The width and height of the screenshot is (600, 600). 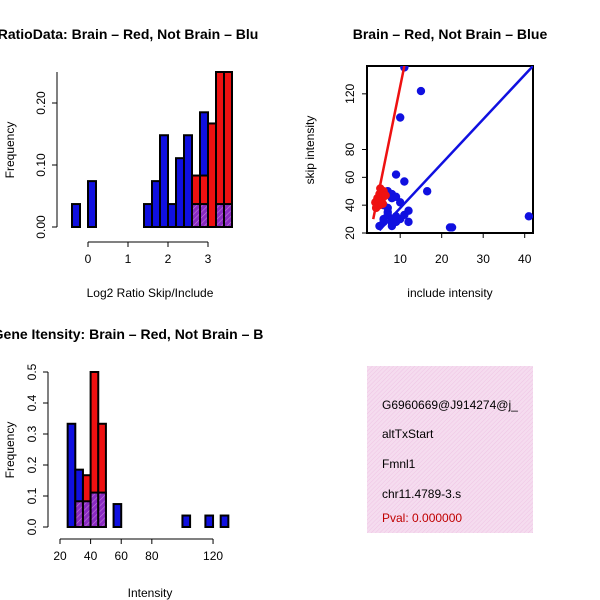 I want to click on x-tick-label: 120, so click(x=213, y=556).